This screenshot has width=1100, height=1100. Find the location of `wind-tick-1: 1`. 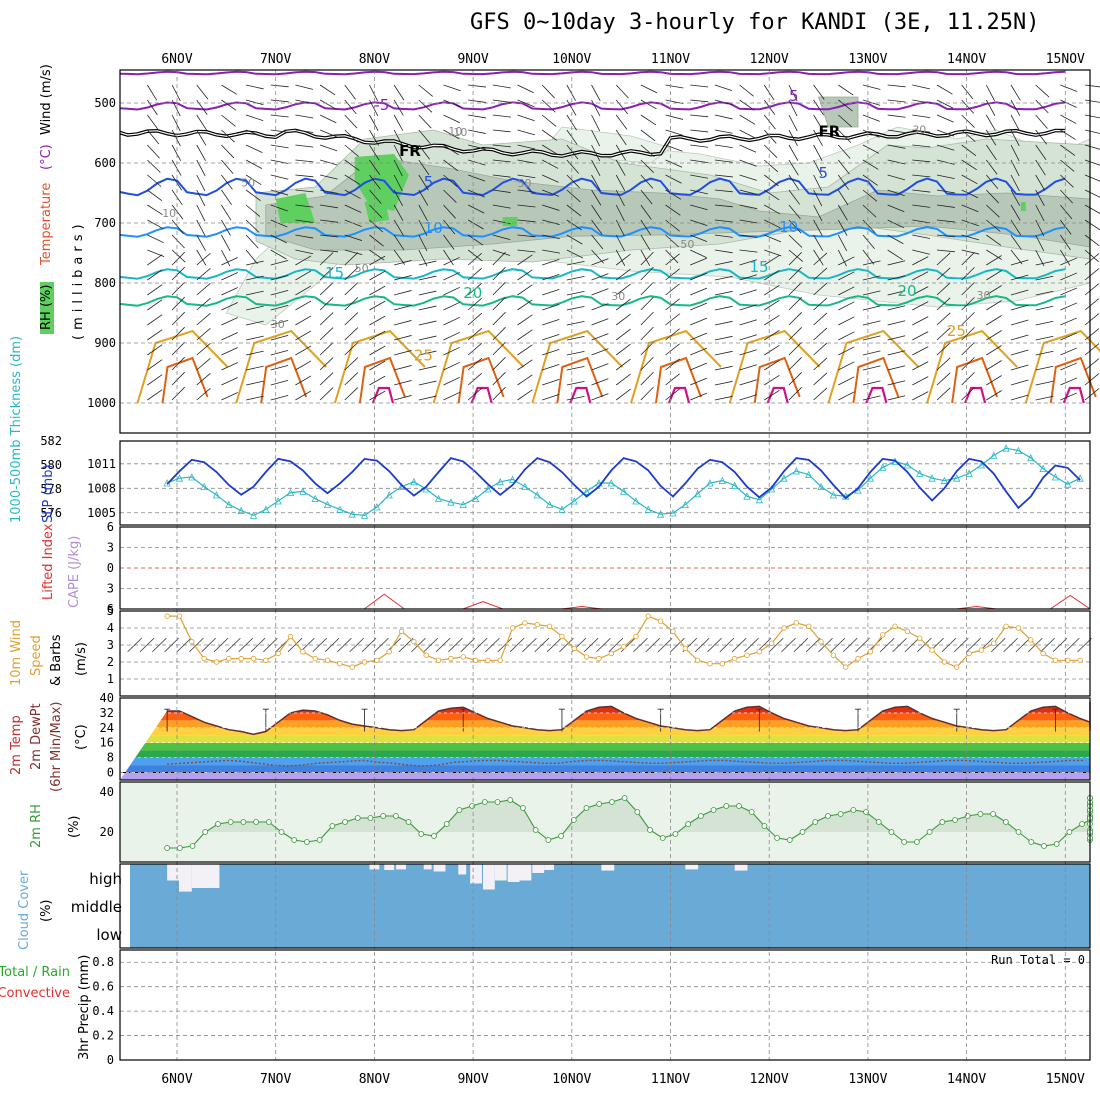

wind-tick-1: 1 is located at coordinates (110, 679).